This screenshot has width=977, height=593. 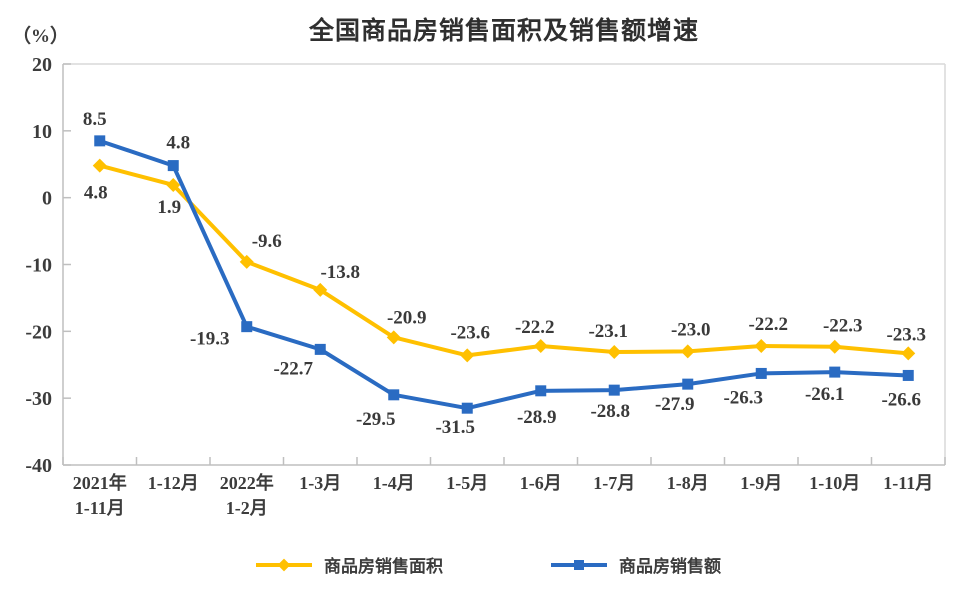 What do you see at coordinates (503, 31) in the screenshot?
I see `chart-title: 全国商品房销售面积及销售额增速` at bounding box center [503, 31].